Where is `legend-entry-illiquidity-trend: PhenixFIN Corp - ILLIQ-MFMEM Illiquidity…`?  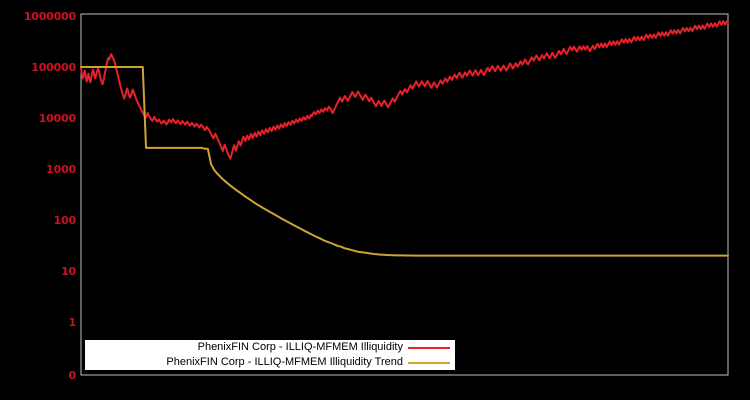
legend-entry-illiquidity-trend: PhenixFIN Corp - ILLIQ-MFMEM Illiquidity… is located at coordinates (270, 362).